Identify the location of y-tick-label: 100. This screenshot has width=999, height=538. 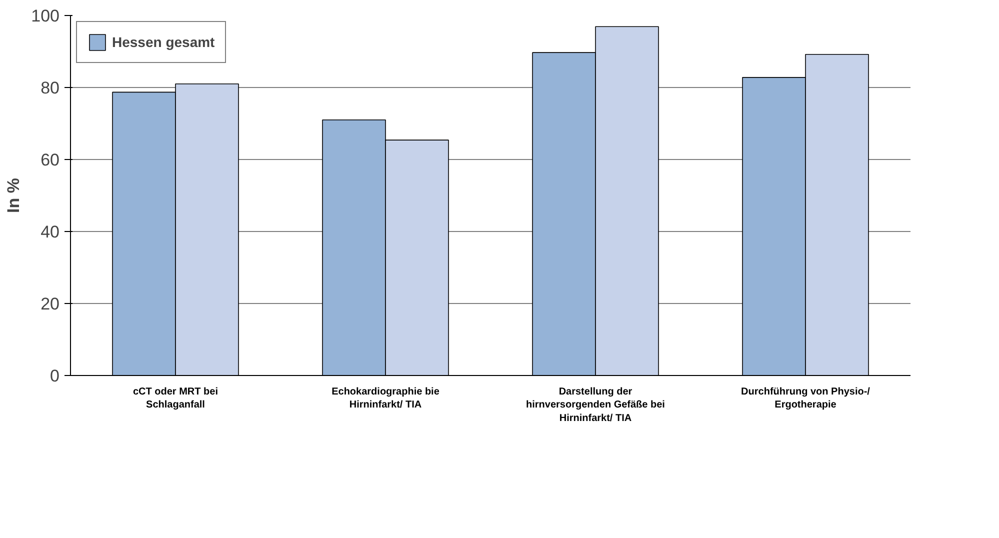
(45, 16).